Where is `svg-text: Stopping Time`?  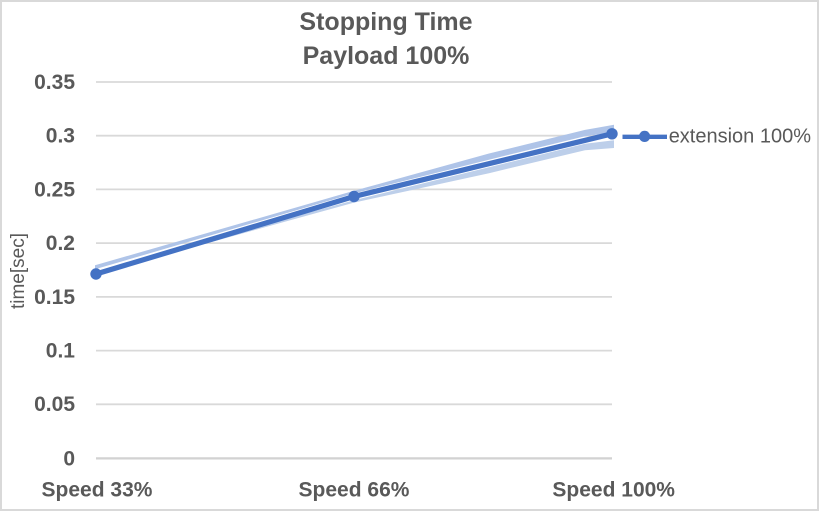 svg-text: Stopping Time is located at coordinates (385, 22).